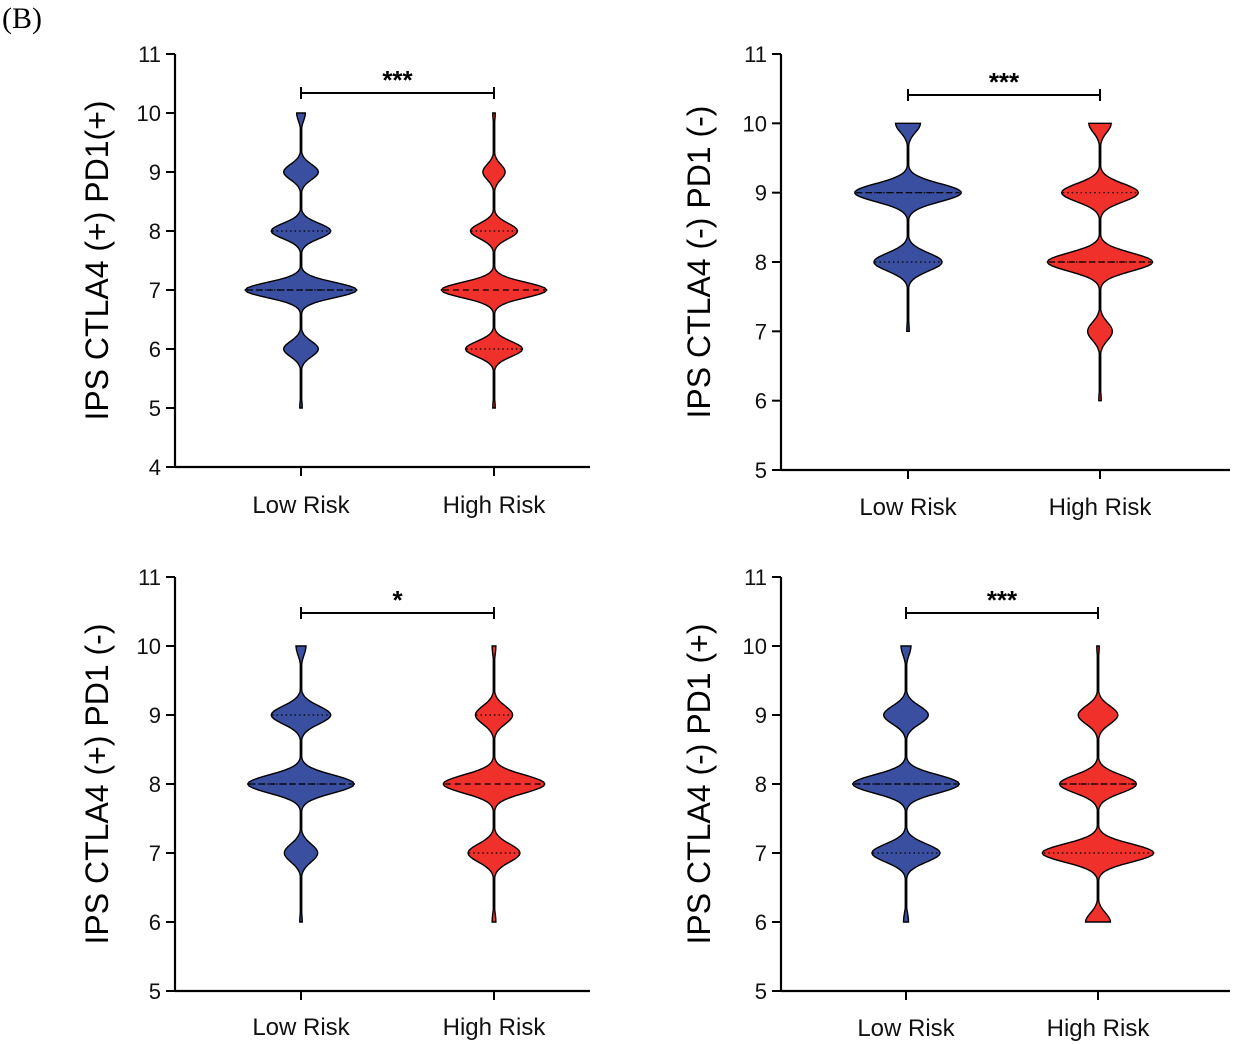 Image resolution: width=1234 pixels, height=1044 pixels. Describe the element at coordinates (22, 18) in the screenshot. I see `panel-label: (B)` at that location.